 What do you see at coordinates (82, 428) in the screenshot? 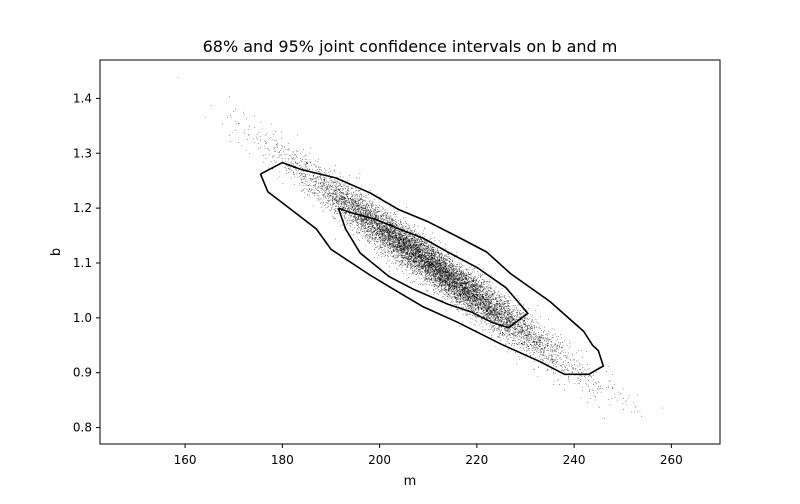
I see `y-tick-label: 0.8` at bounding box center [82, 428].